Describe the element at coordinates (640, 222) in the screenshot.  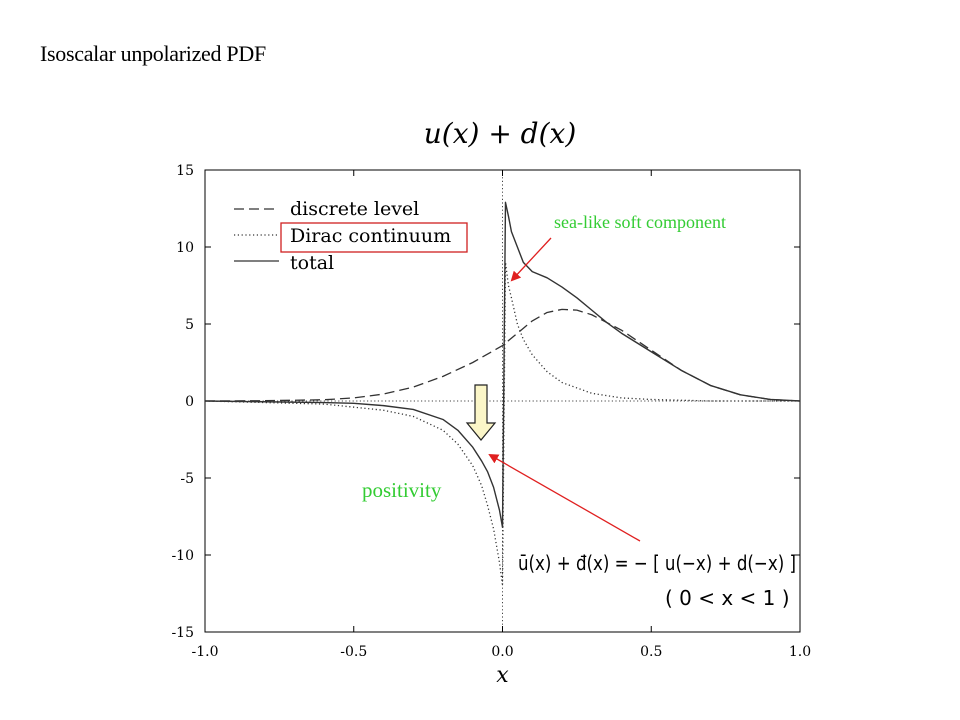
I see `sea-component-callout: sea-like soft component` at that location.